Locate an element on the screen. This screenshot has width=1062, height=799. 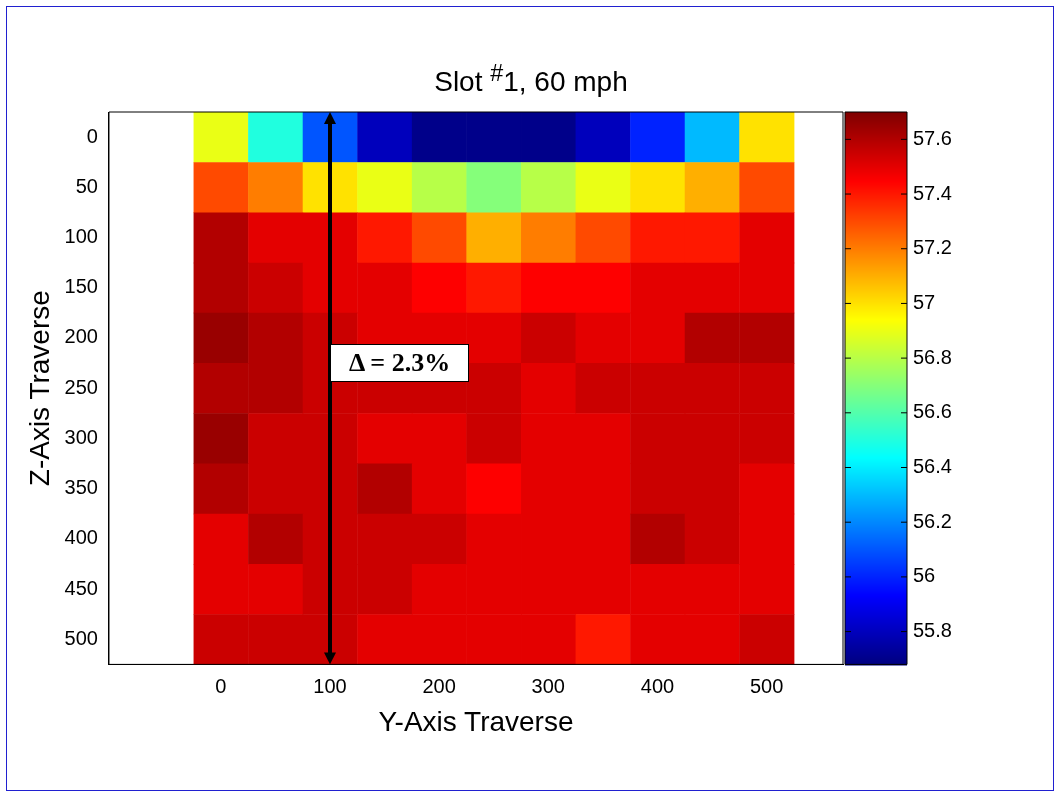
color-bar-label: 56.4 is located at coordinates (932, 466).